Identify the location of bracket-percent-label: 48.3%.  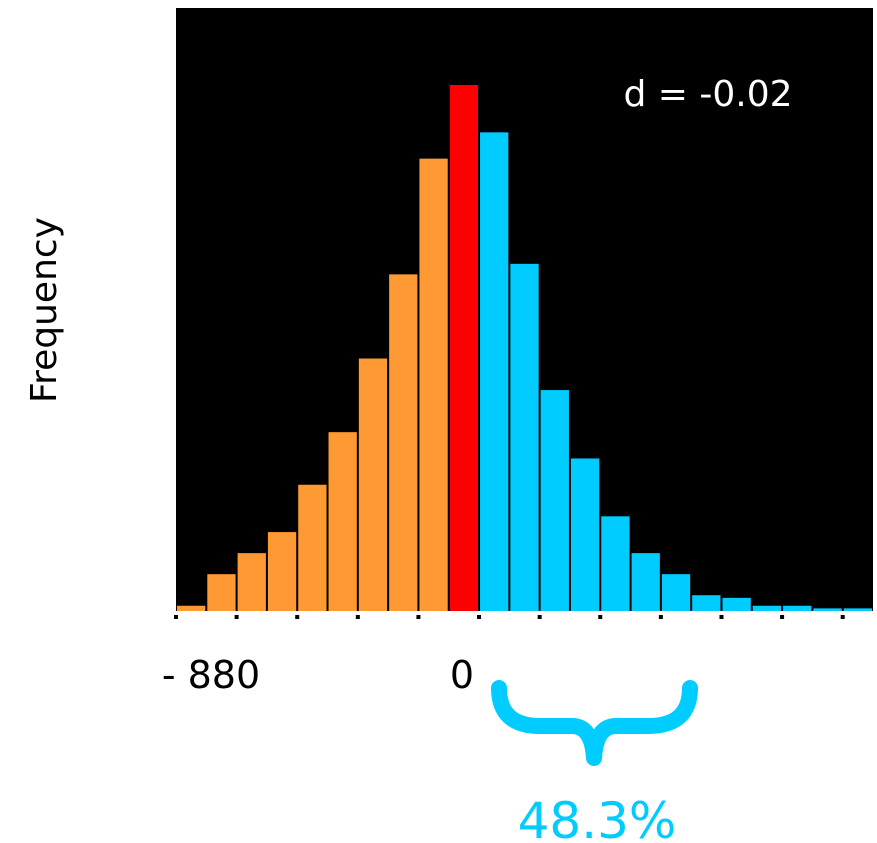
(597, 817).